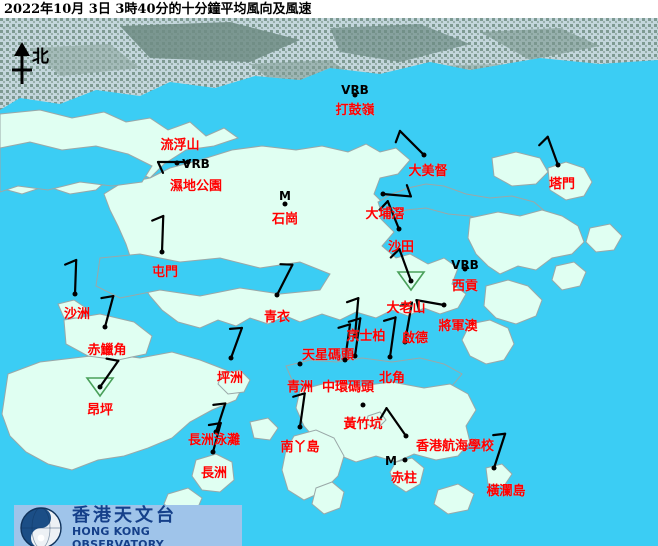 The height and width of the screenshot is (546, 658). Describe the element at coordinates (455, 446) in the screenshot. I see `station-label: 香港航海學校` at that location.